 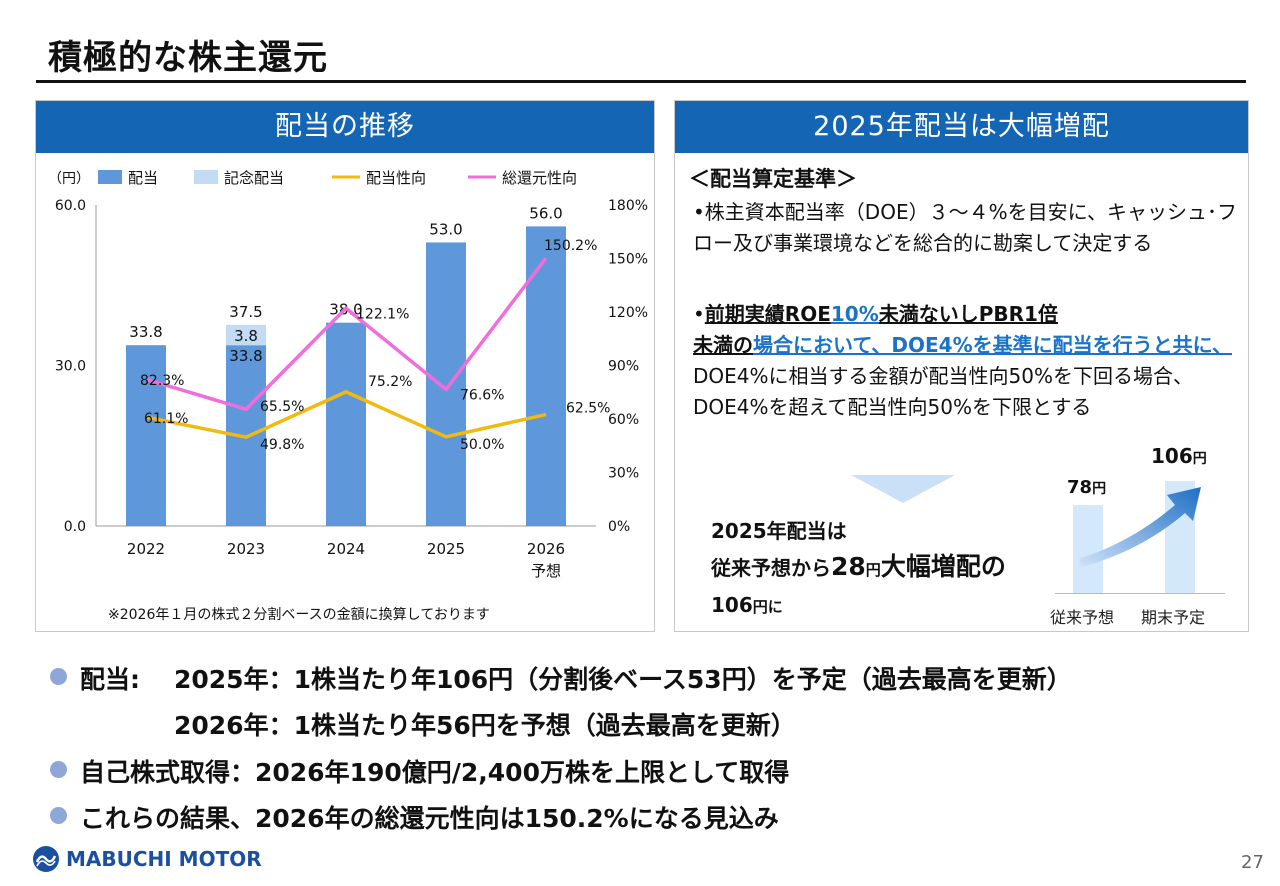 I want to click on mini-value-forecast-num: 78, so click(x=1080, y=487).